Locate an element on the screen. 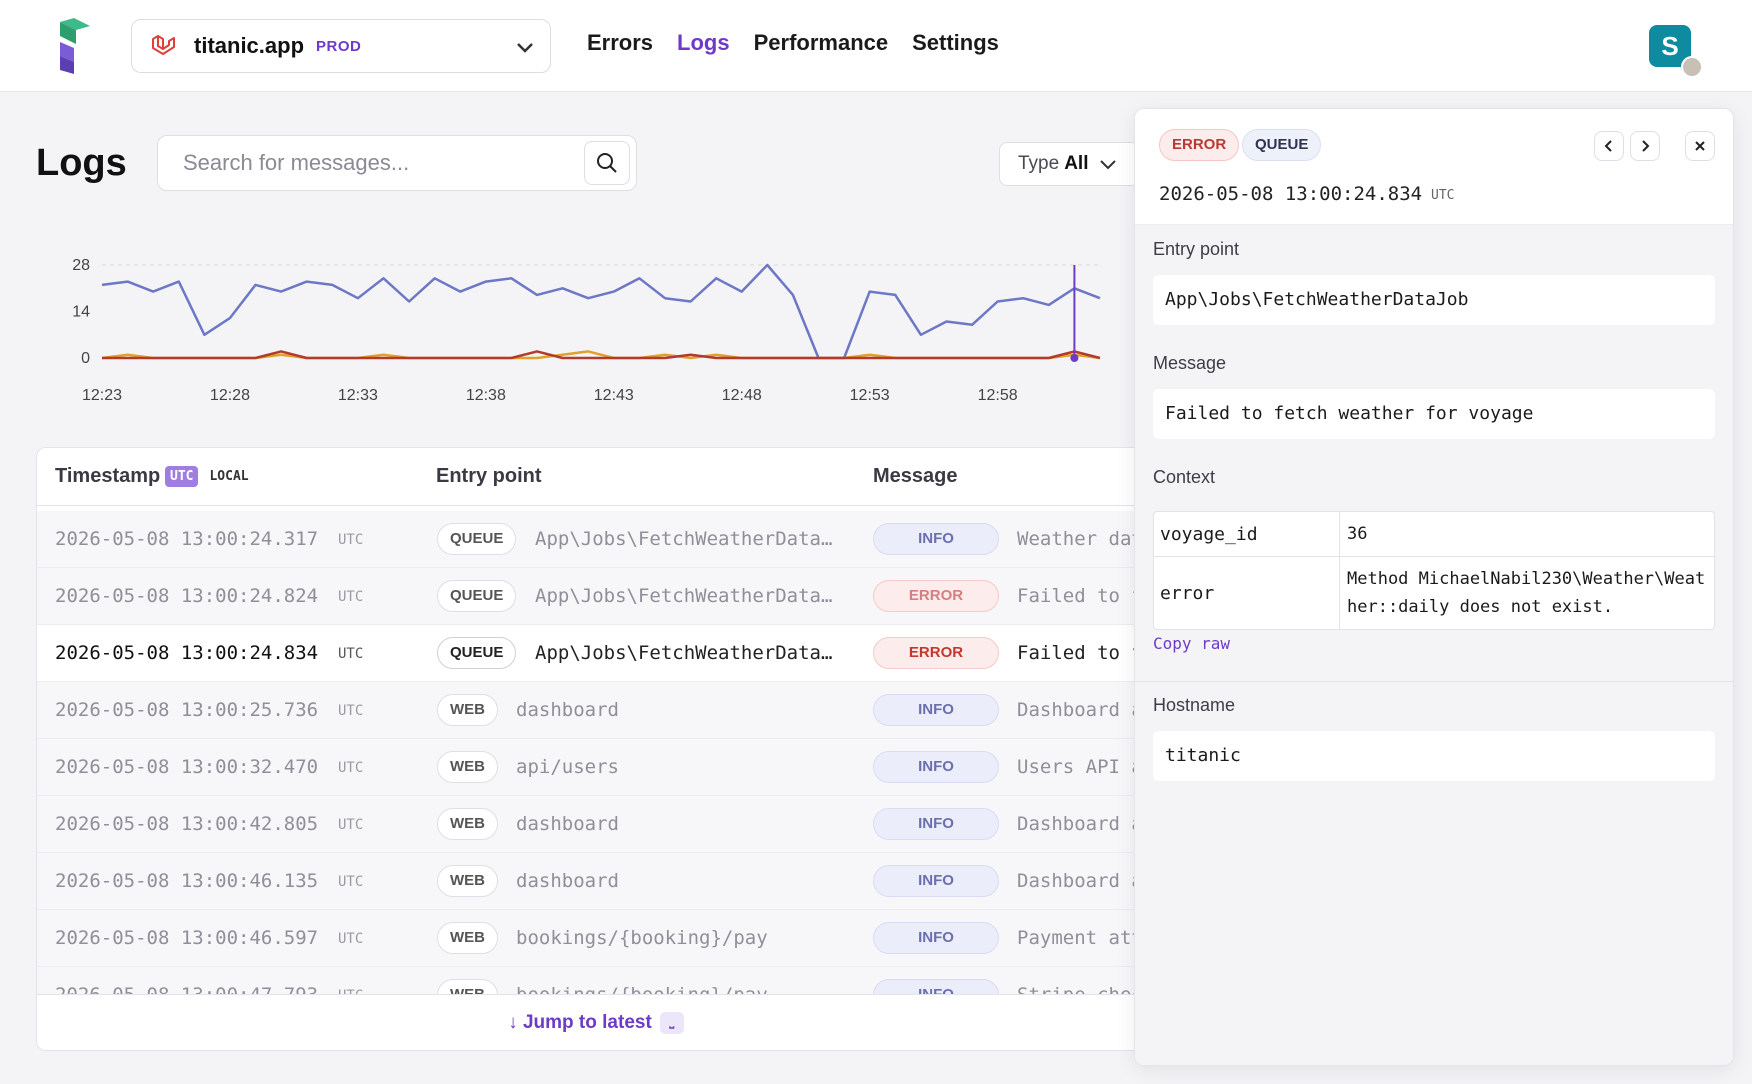 The image size is (1752, 1084). copy-raw-link: Copy raw is located at coordinates (1192, 643).